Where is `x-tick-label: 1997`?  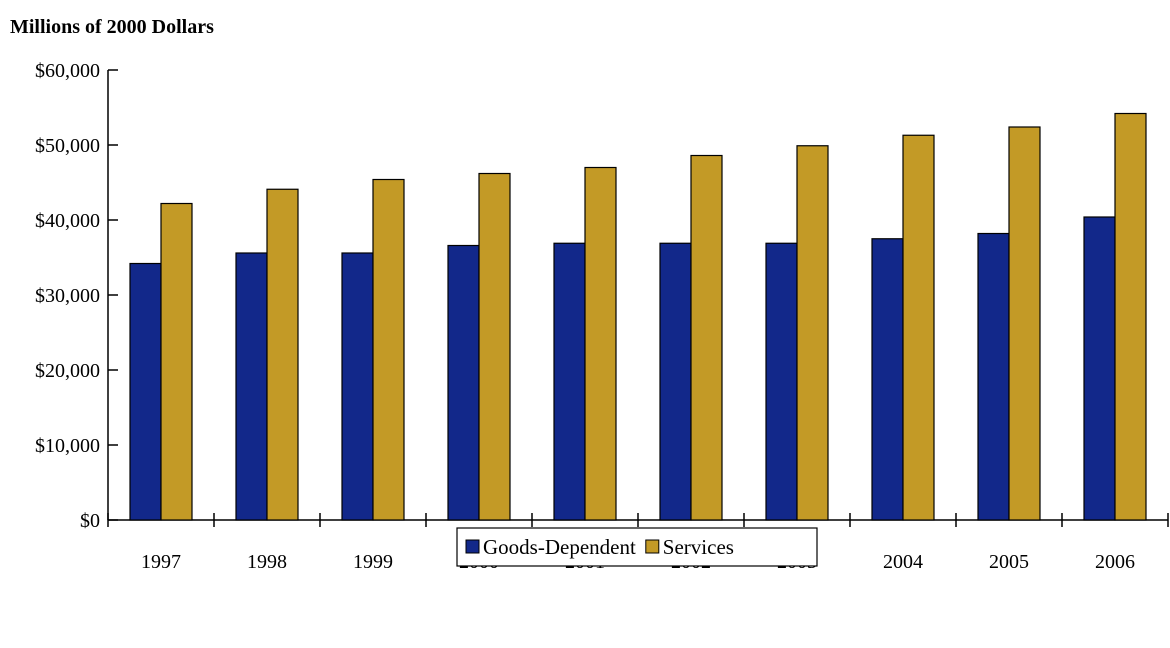
x-tick-label: 1997 is located at coordinates (161, 562).